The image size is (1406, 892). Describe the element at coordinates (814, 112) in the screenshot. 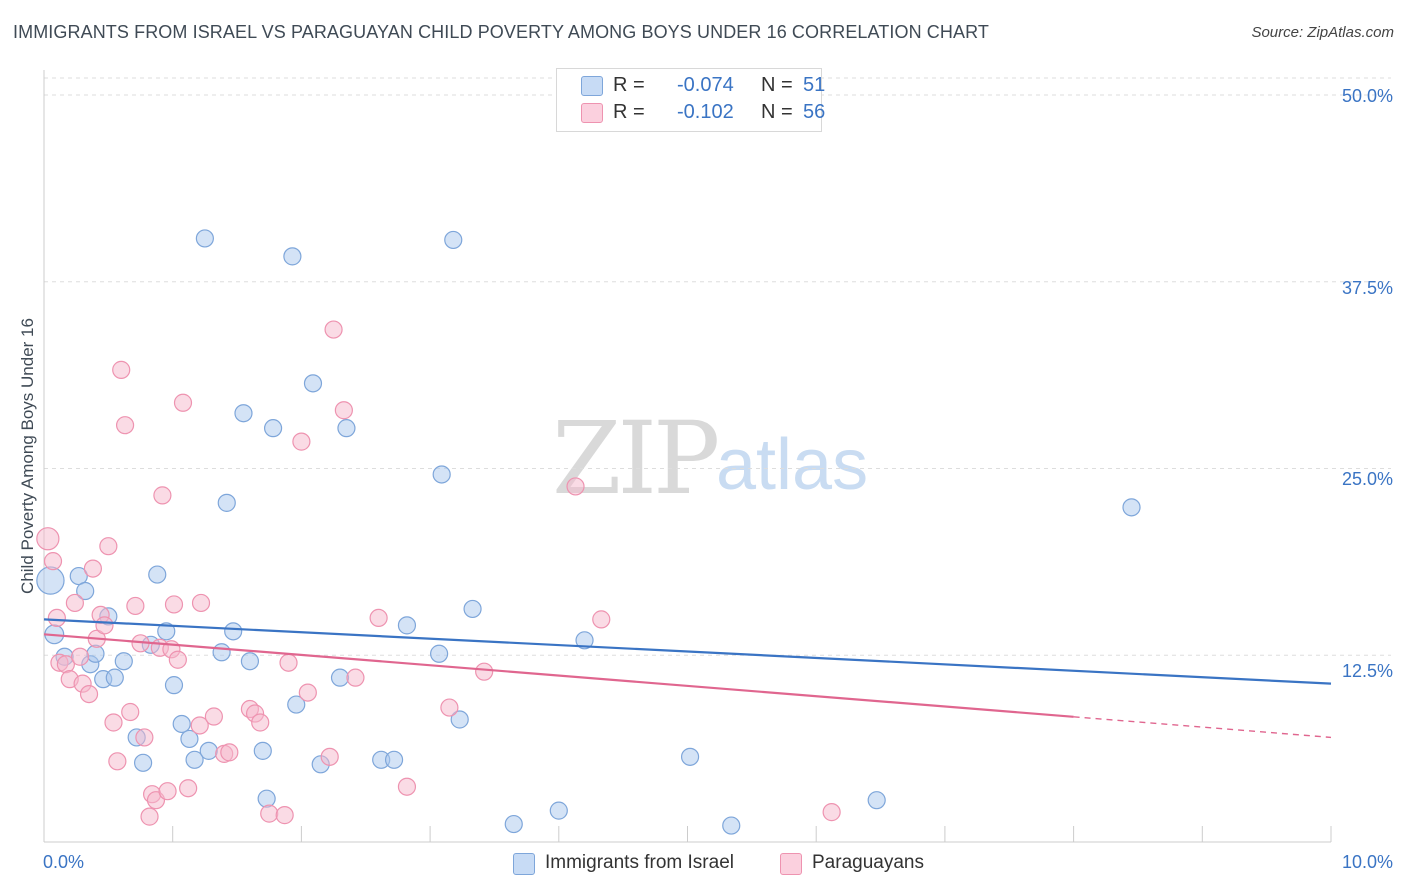

I see `legend-n-value: 56` at that location.